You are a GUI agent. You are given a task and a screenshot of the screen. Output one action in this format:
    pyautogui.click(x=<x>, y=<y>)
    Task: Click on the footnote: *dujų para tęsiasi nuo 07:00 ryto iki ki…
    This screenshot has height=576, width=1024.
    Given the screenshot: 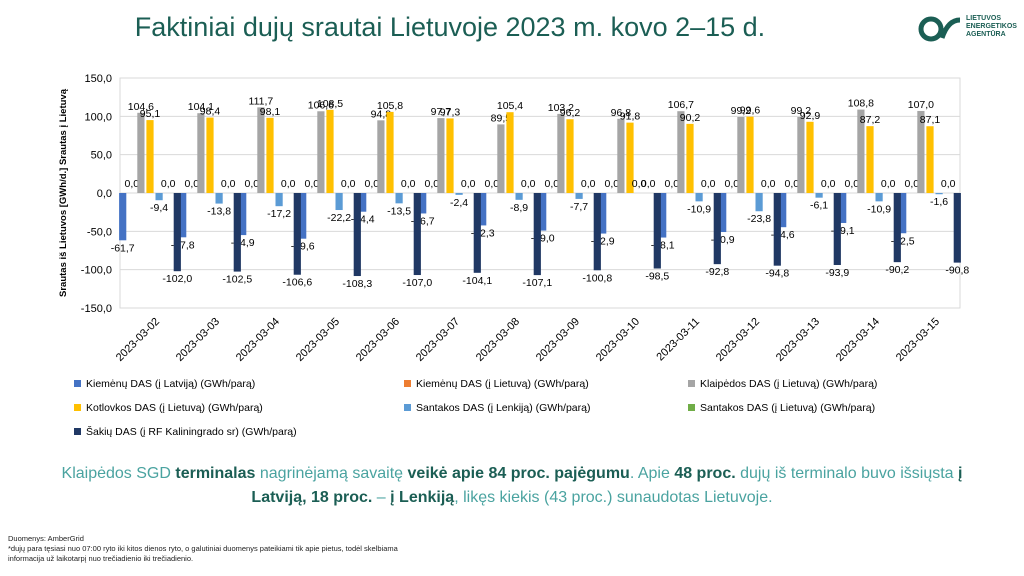 What is the action you would take?
    pyautogui.click(x=203, y=548)
    